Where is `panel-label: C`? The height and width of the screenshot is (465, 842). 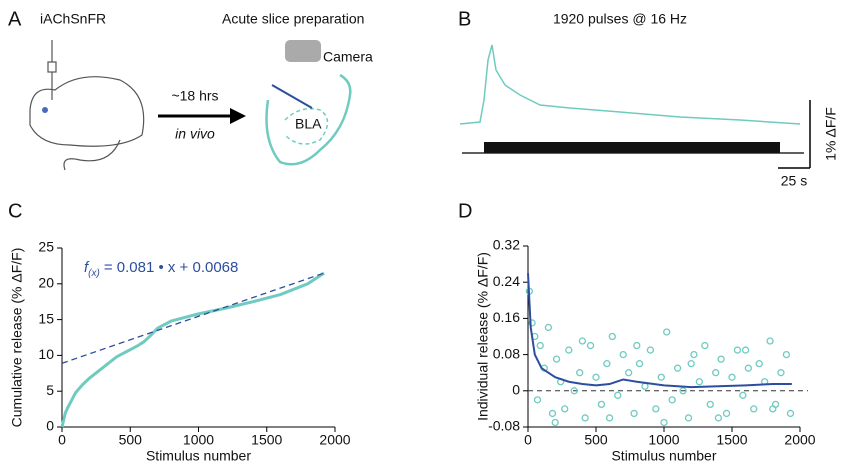
panel-label: C is located at coordinates (15, 211).